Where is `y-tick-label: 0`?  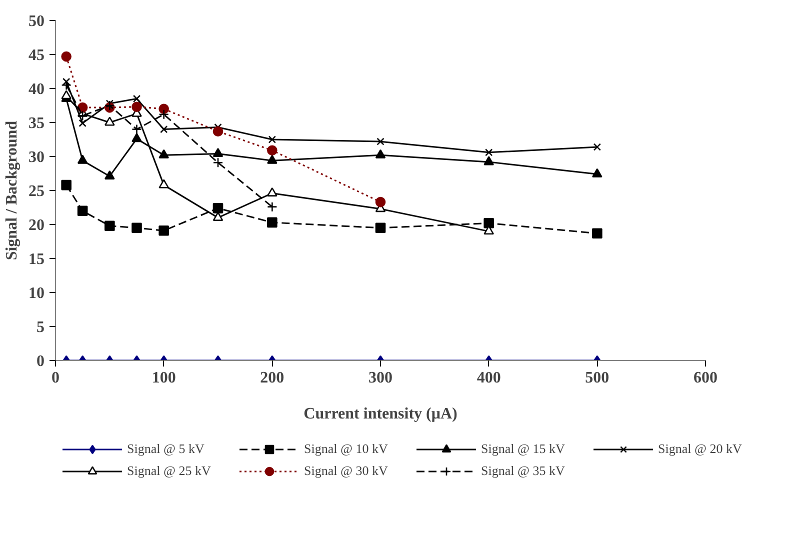
y-tick-label: 0 is located at coordinates (40, 361).